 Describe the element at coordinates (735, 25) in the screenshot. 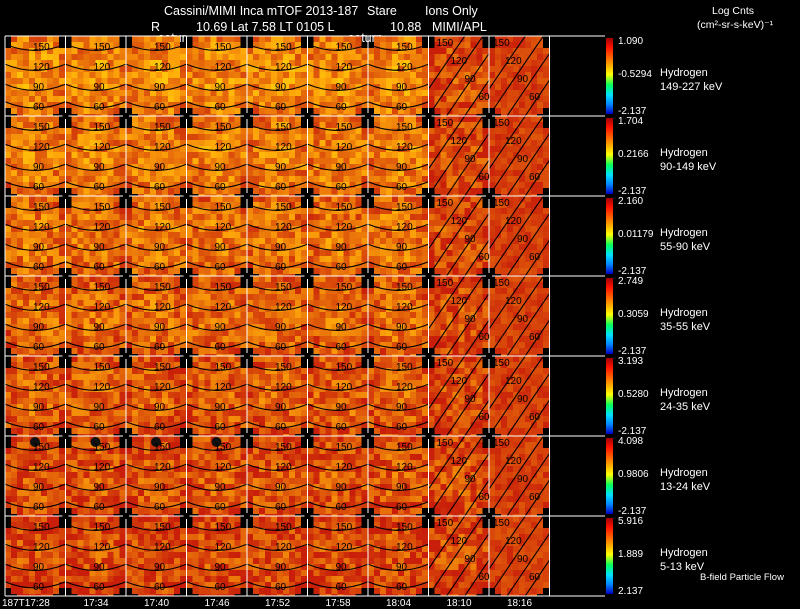

I see `units-label: (cm²-sr-s-keV)⁻¹` at that location.